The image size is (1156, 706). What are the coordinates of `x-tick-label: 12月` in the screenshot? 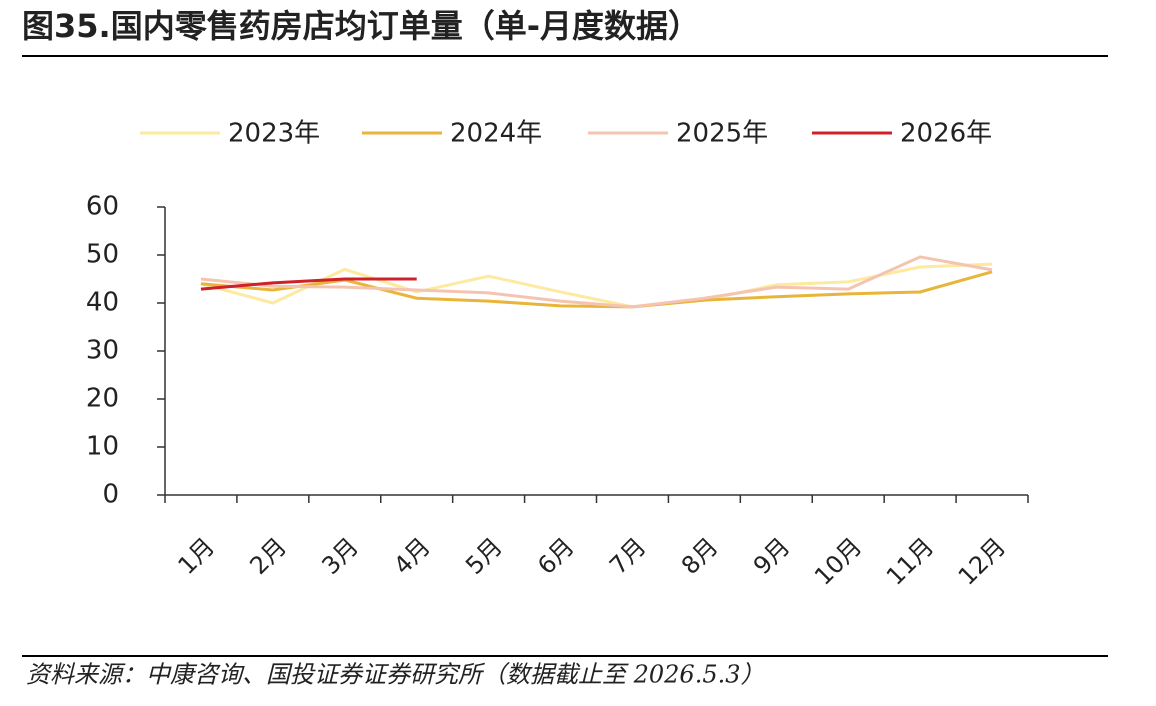 It's located at (982, 561).